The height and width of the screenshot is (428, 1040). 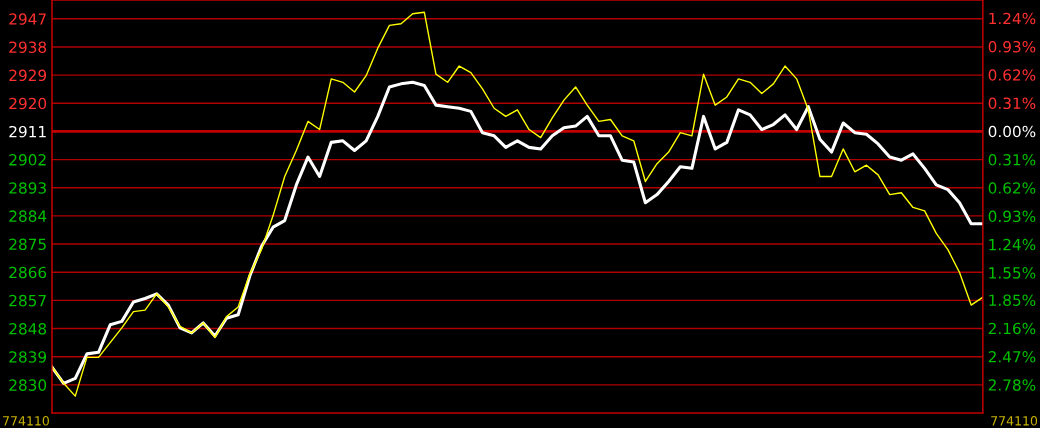 I want to click on y-tick-label: 2875, so click(x=27, y=244).